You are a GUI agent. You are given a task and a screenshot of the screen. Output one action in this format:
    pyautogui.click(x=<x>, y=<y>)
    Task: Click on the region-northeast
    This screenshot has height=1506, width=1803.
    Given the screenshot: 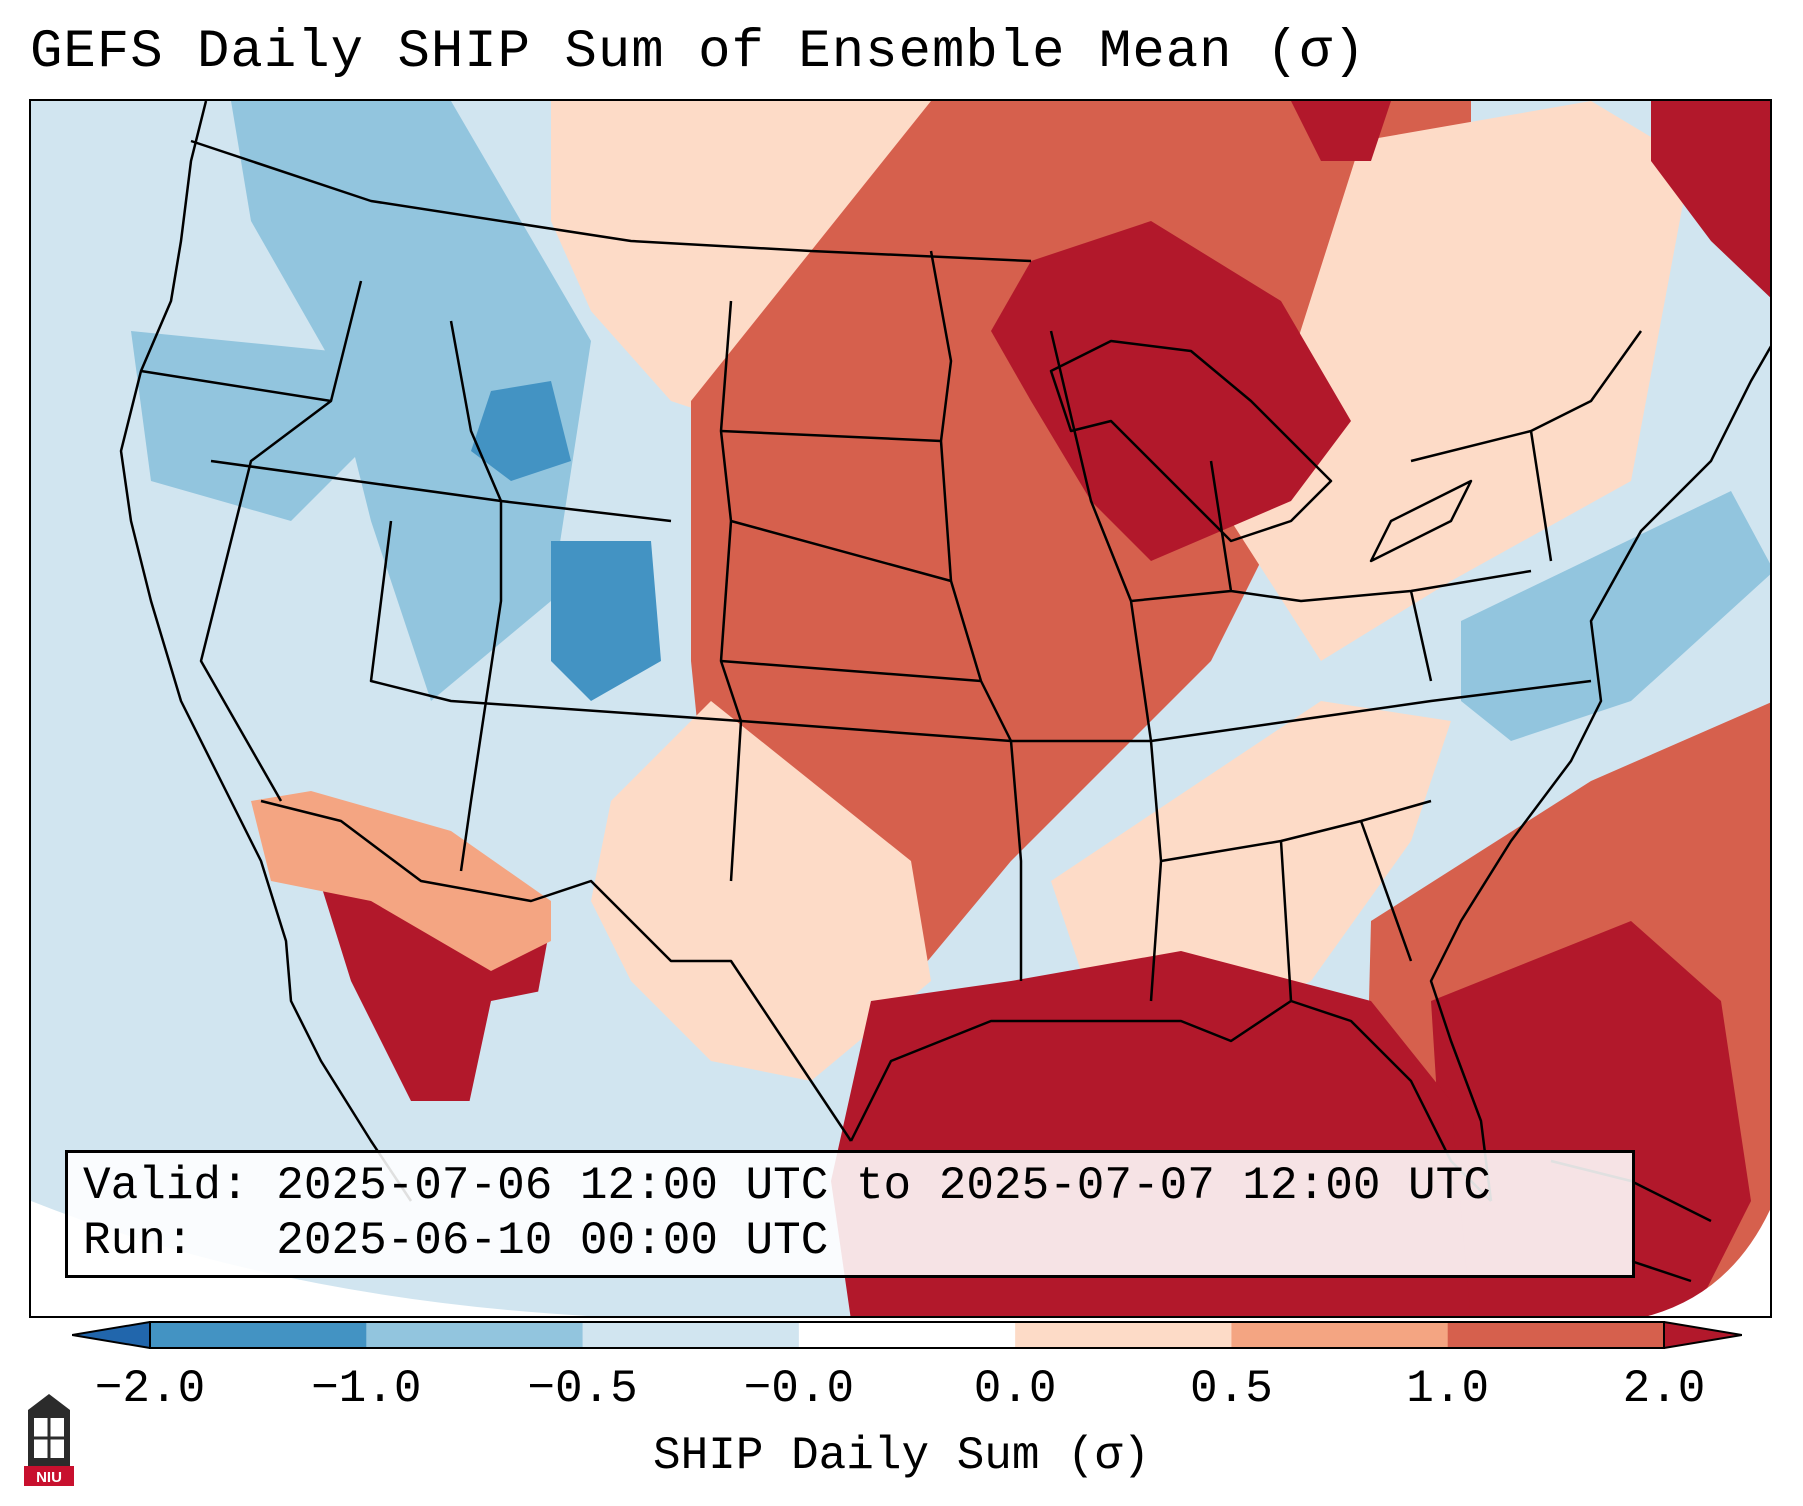 What is the action you would take?
    pyautogui.click(x=1461, y=381)
    